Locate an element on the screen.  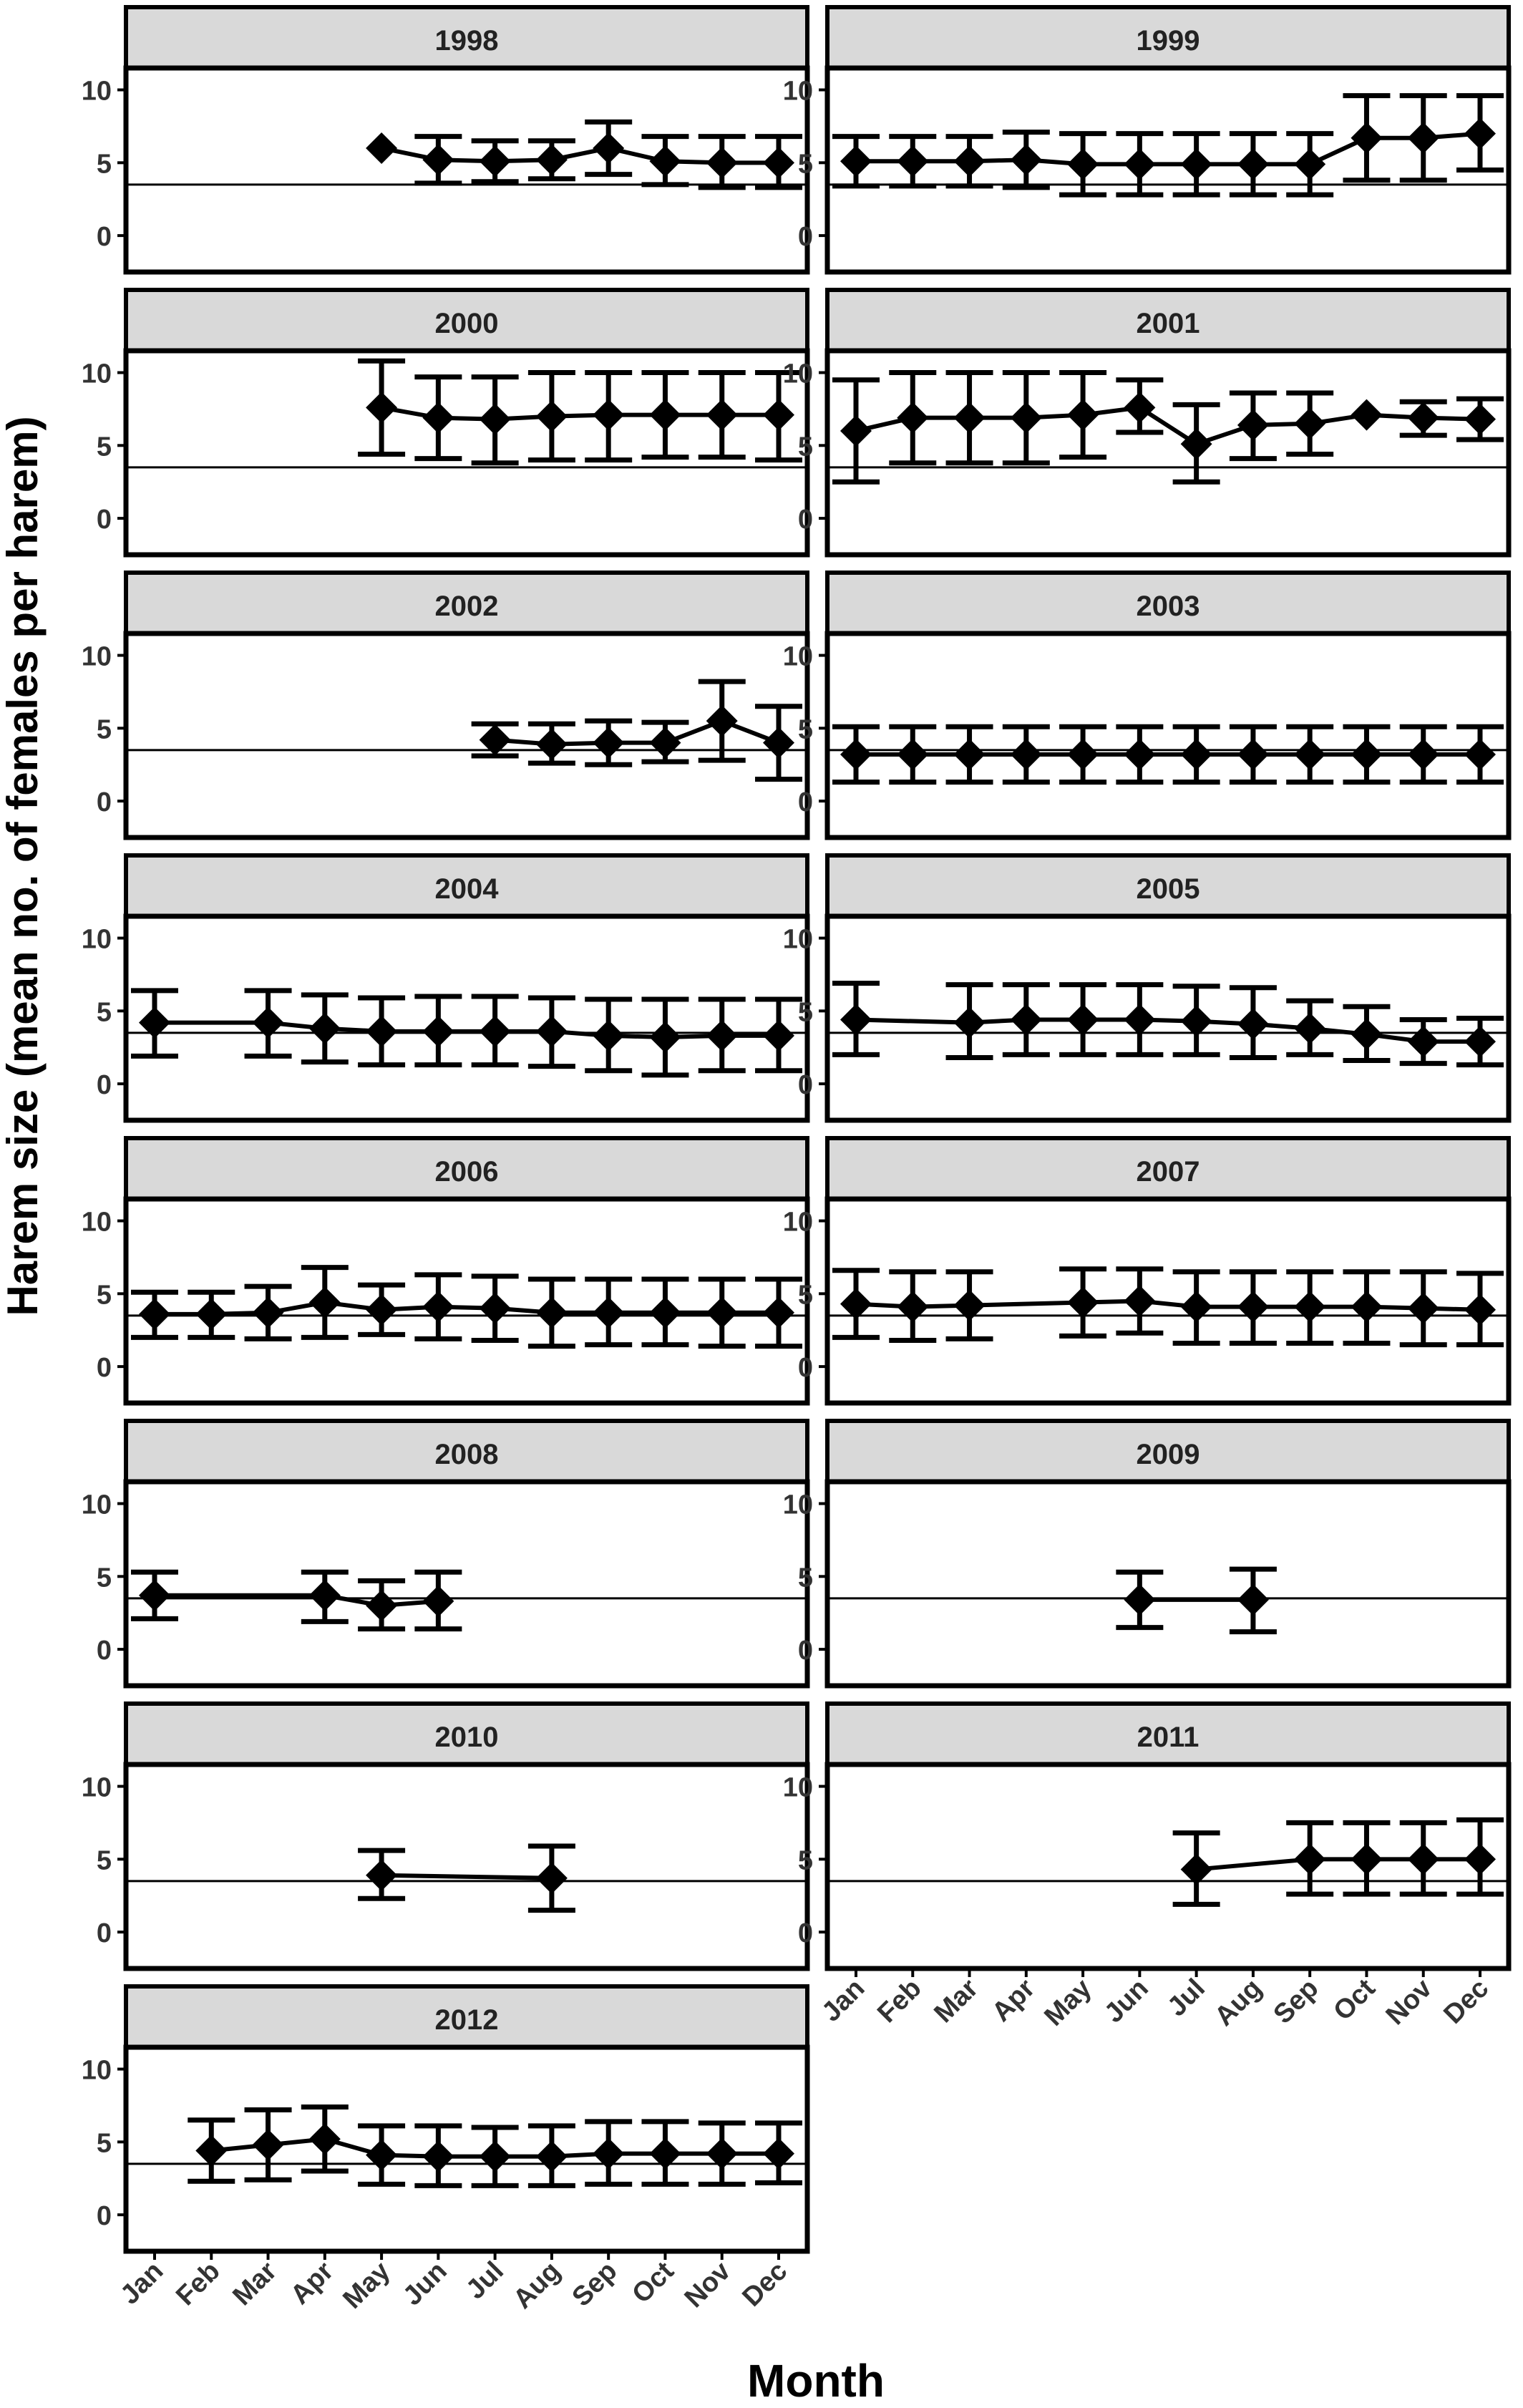
facet-panel: 2000 0 5 10 is located at coordinates (446, 423).